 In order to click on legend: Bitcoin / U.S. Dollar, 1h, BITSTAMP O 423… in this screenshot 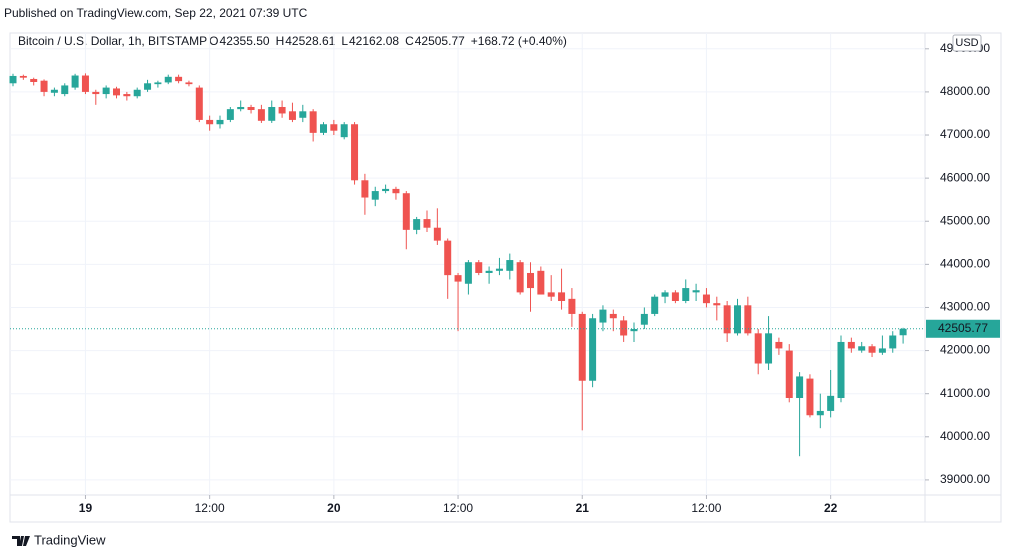, I will do `click(292, 41)`.